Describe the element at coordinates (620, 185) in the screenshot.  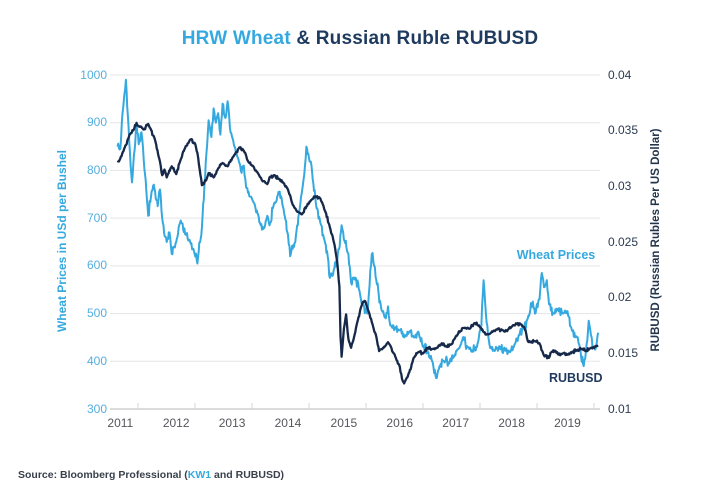
I see `right-axis-tick-label: 0.03` at that location.